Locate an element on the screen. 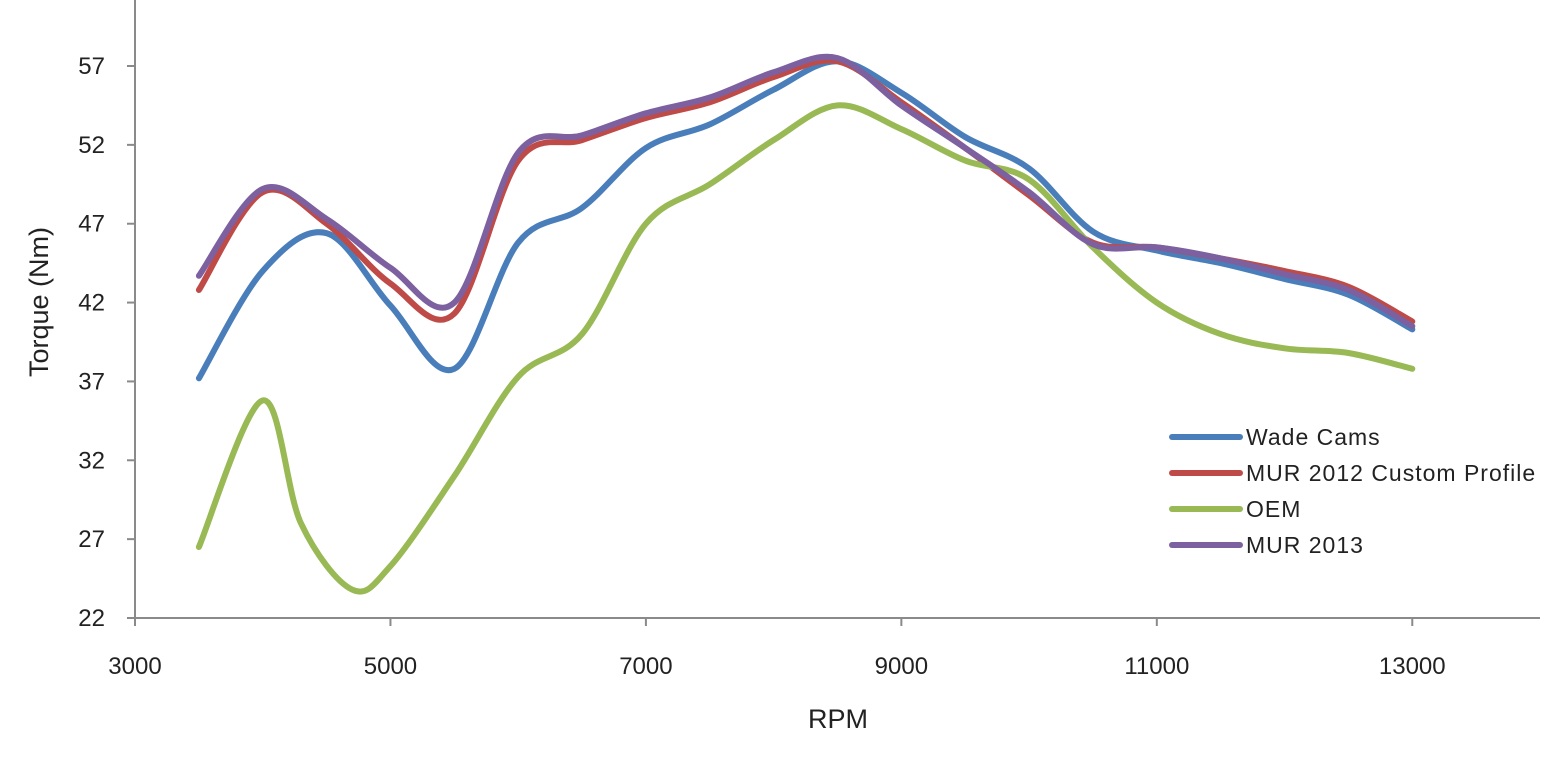  x-tick-label: 11000 is located at coordinates (1156, 666).